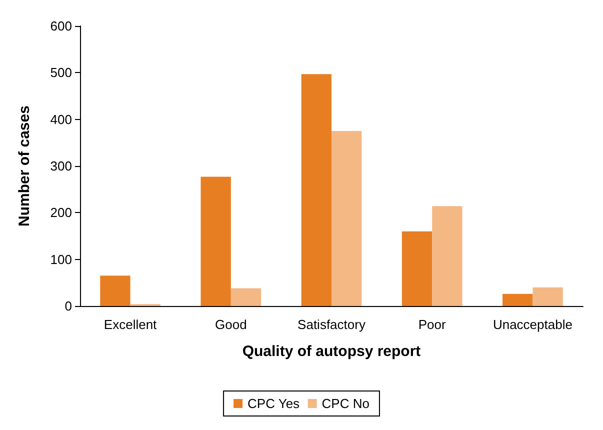 This screenshot has width=603, height=430. Describe the element at coordinates (331, 351) in the screenshot. I see `x-axis-title: Quality of autopsy report` at that location.